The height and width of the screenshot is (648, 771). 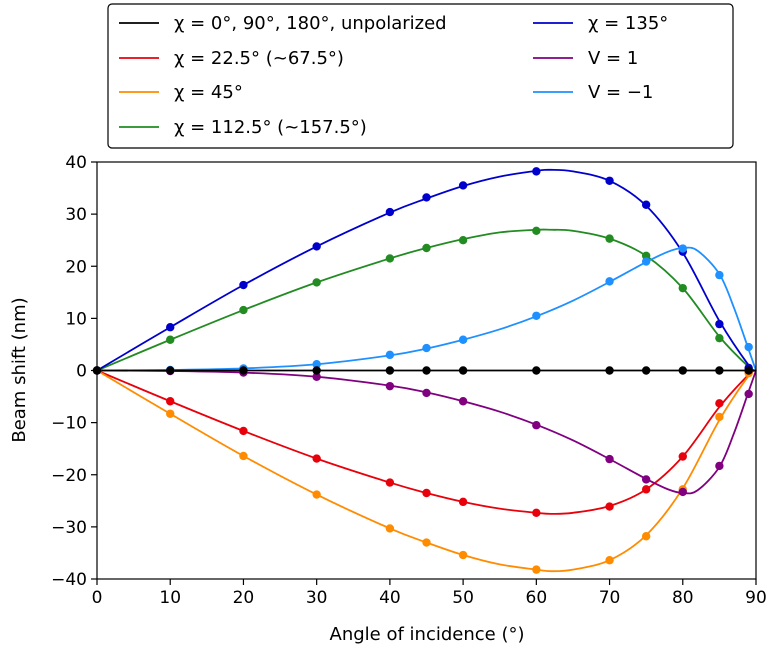 I want to click on x-tick-label: 70, so click(x=610, y=598).